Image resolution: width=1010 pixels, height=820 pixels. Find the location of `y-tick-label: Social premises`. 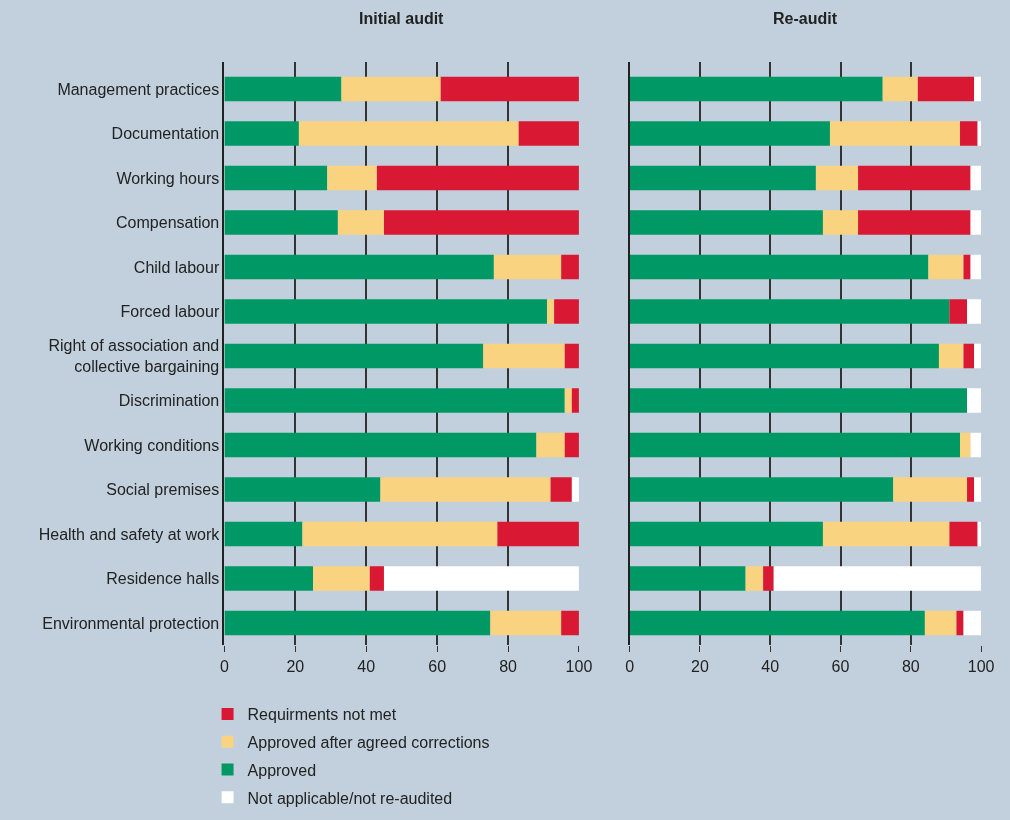

y-tick-label: Social premises is located at coordinates (163, 490).